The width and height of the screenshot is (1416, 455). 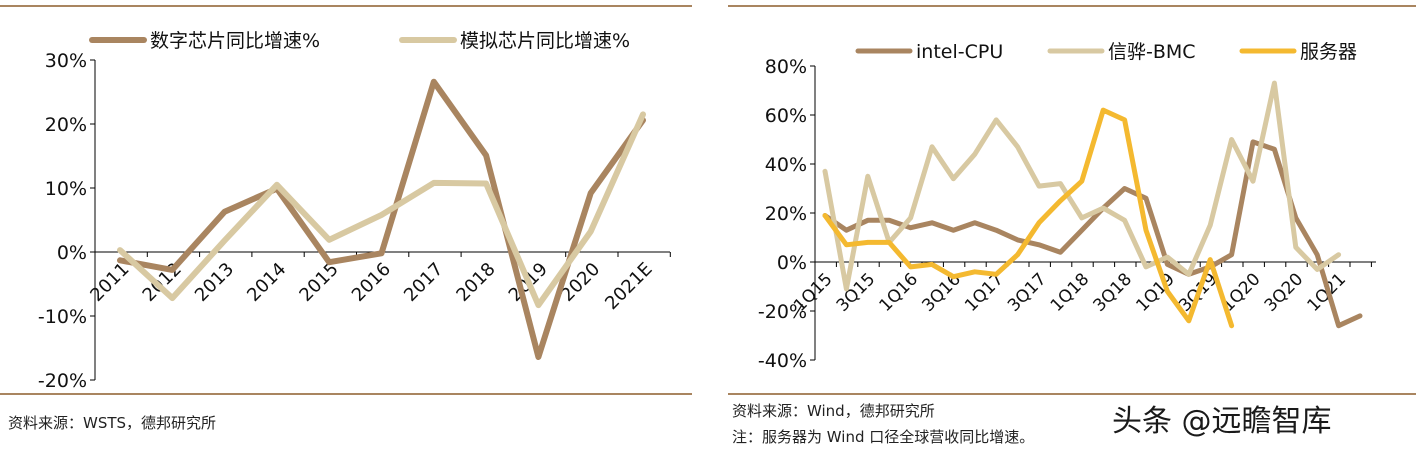 I want to click on right-y-tick-label: -40%, so click(x=782, y=361).